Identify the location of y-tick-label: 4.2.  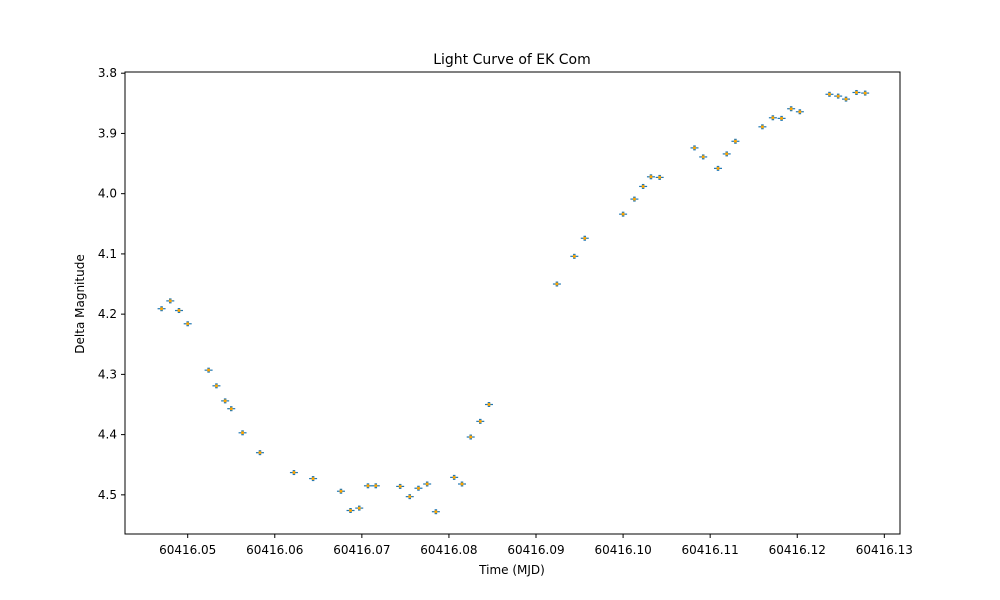
(107, 314).